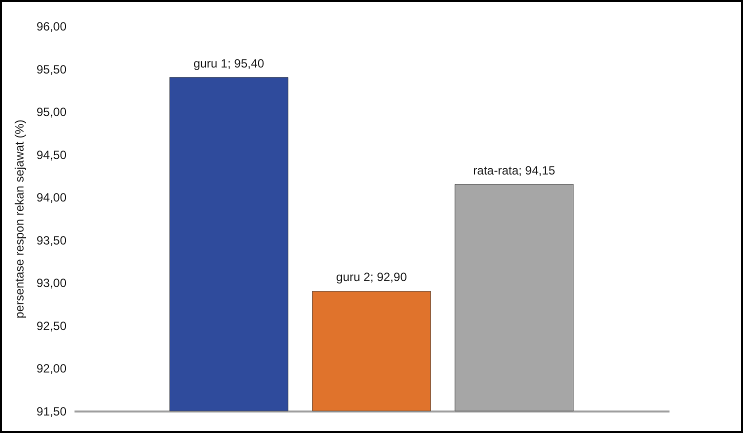 This screenshot has height=437, width=747. What do you see at coordinates (51, 112) in the screenshot?
I see `y-tick-label: 95,00` at bounding box center [51, 112].